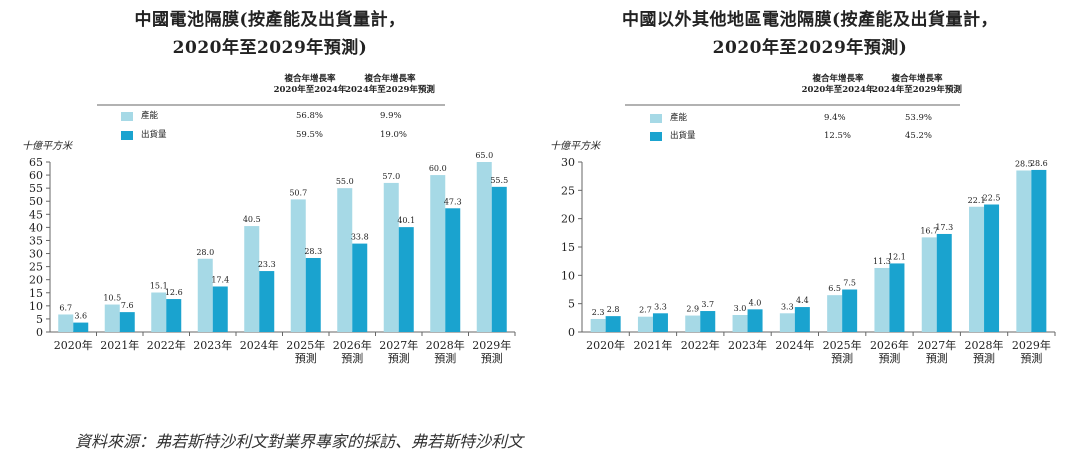  I want to click on bar-value-label: 40.5, so click(252, 219).